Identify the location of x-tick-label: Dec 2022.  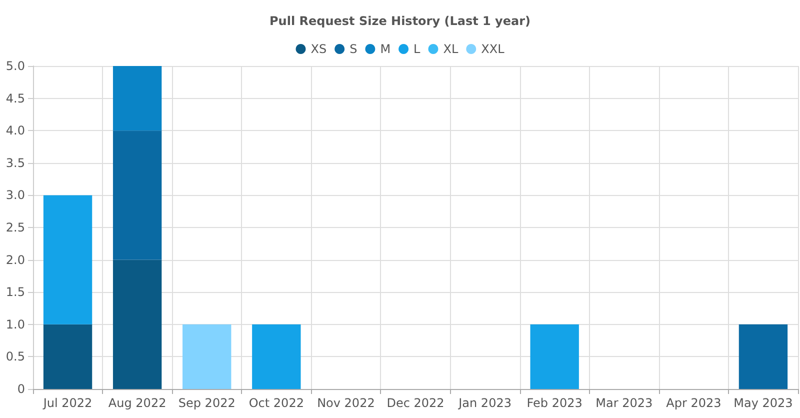
(415, 403).